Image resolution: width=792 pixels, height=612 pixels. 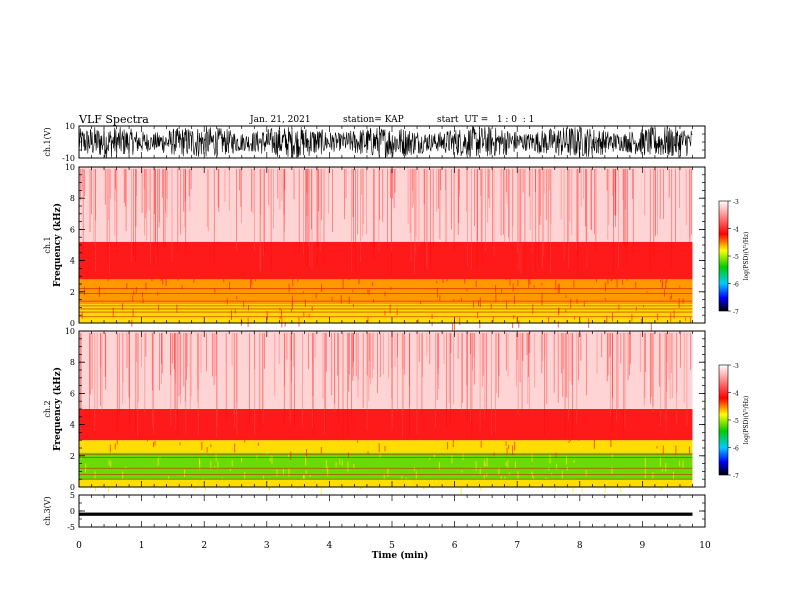 I want to click on start-time-label: start UT = 1 : 0 : 1, so click(x=486, y=120).